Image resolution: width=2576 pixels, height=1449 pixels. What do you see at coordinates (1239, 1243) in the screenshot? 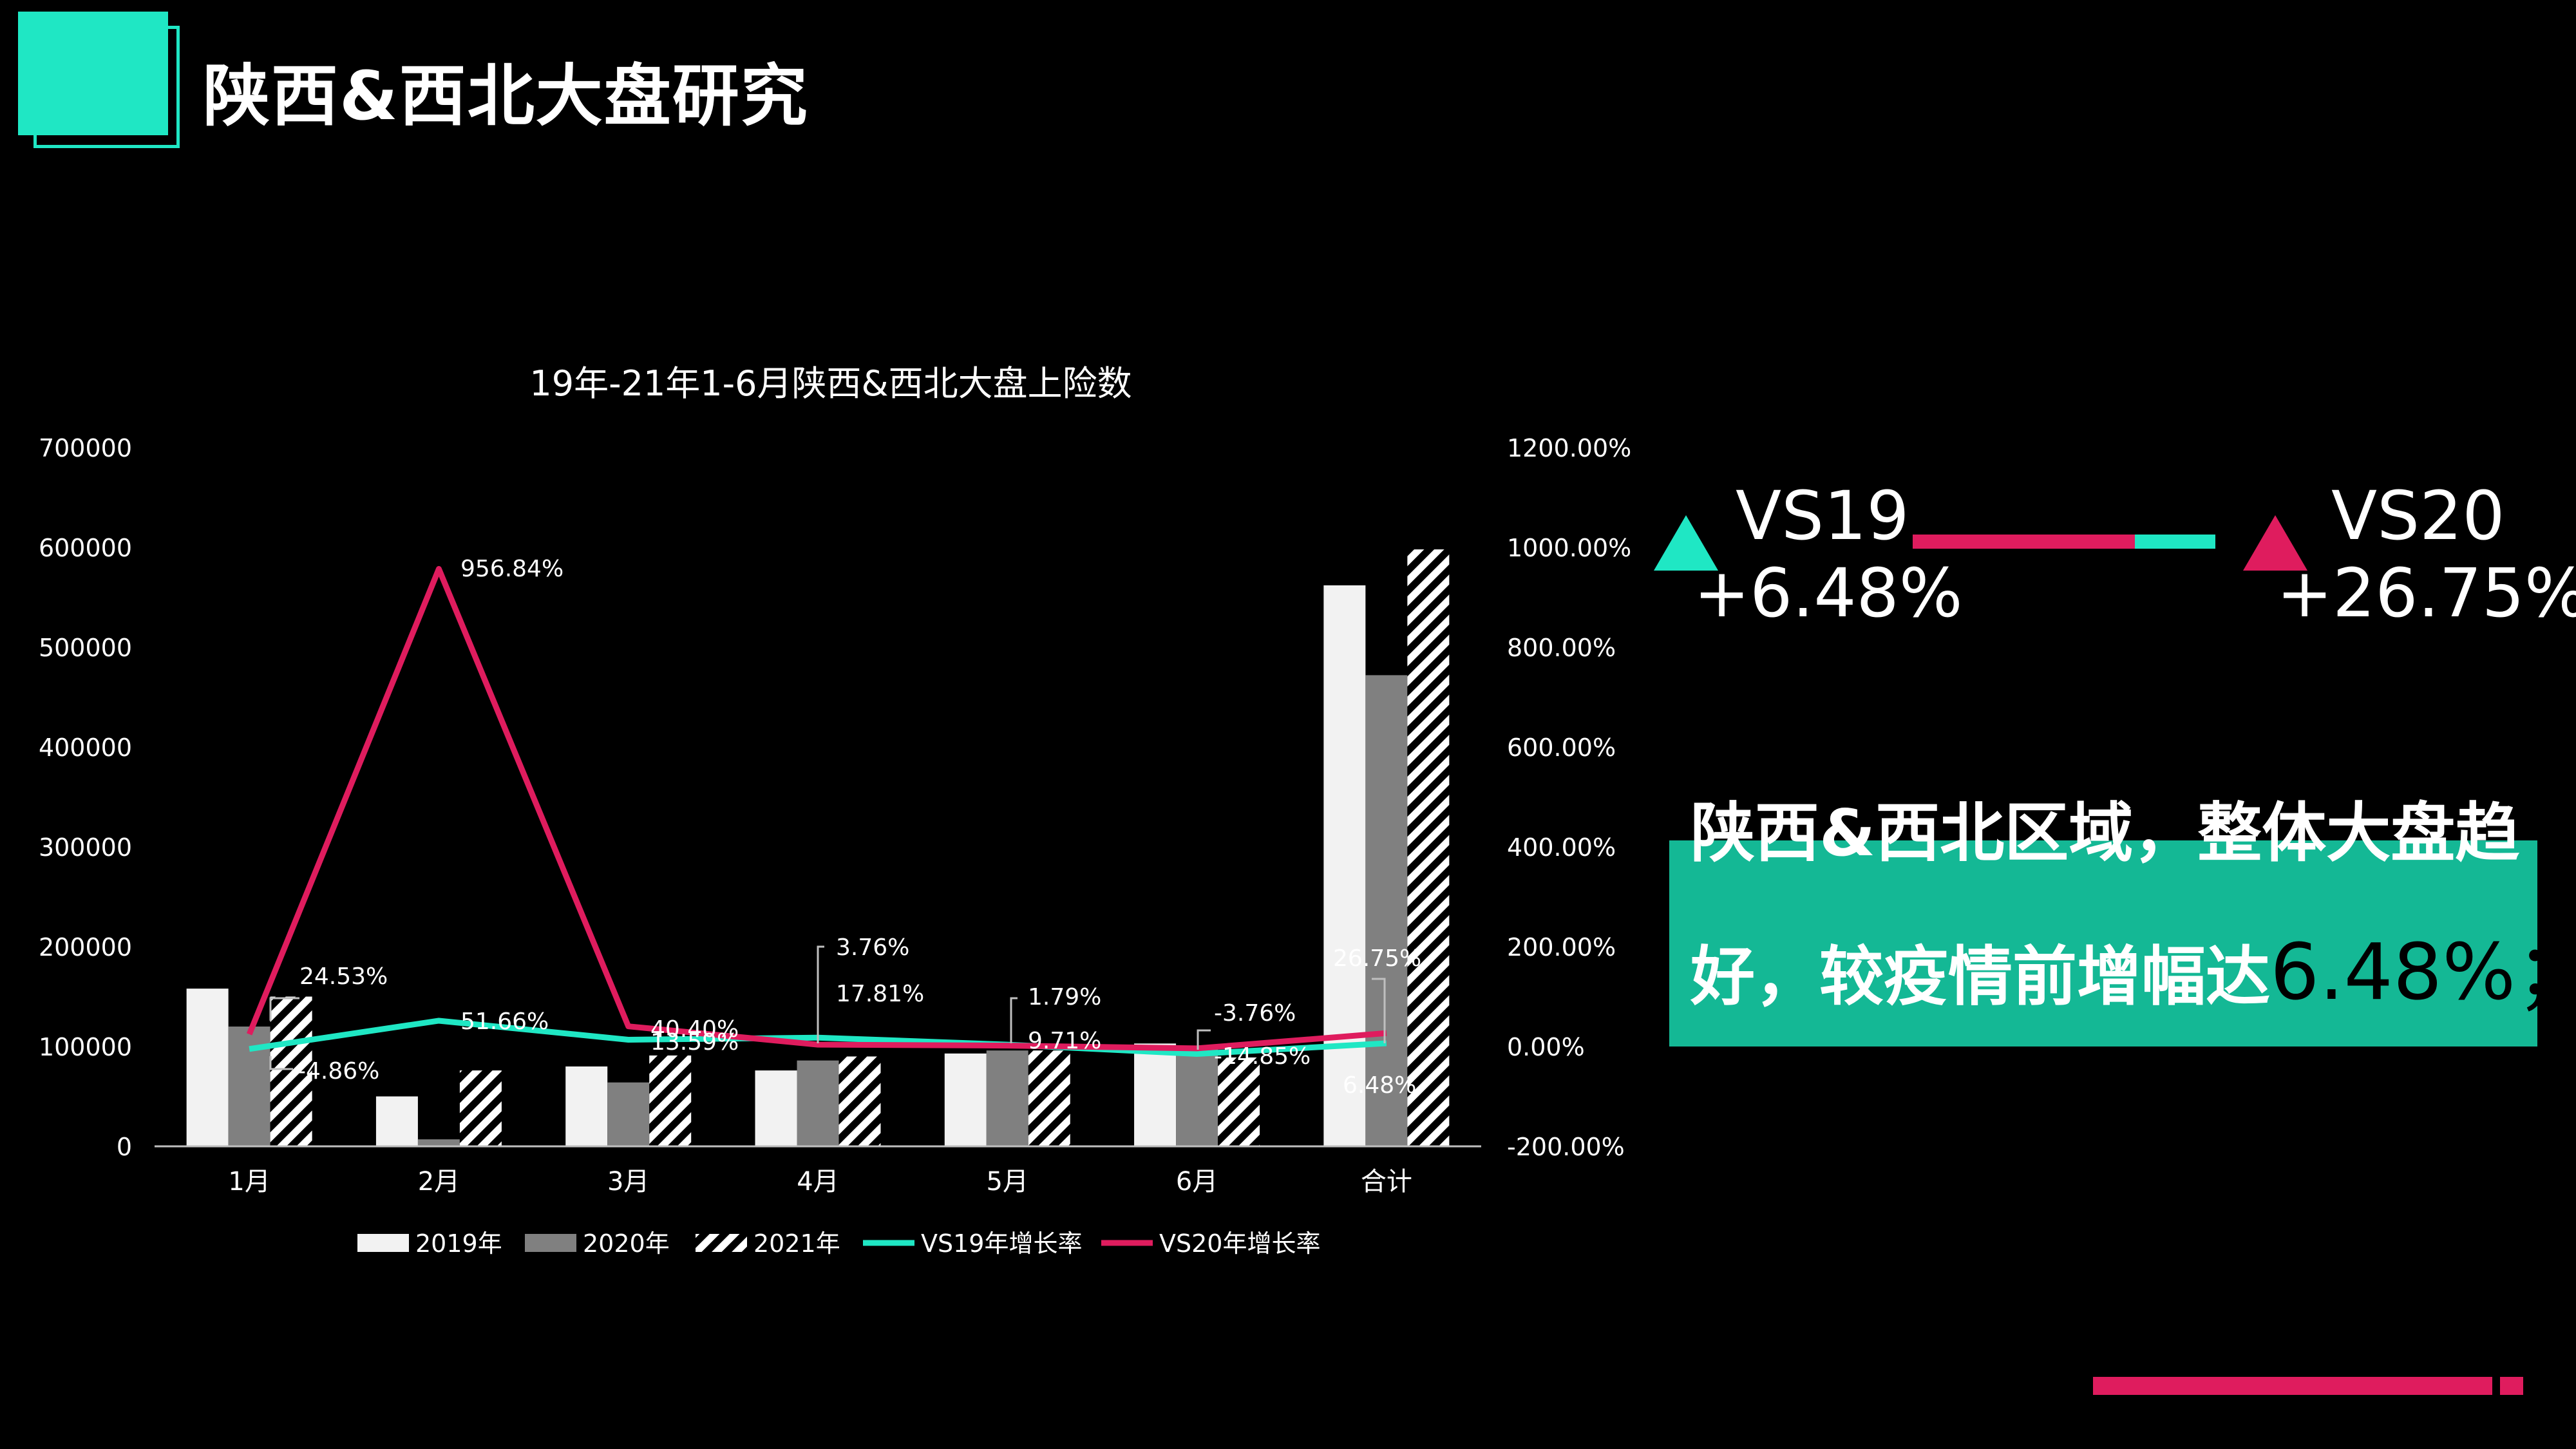
I see `legend-label: VS20年增长率` at bounding box center [1239, 1243].